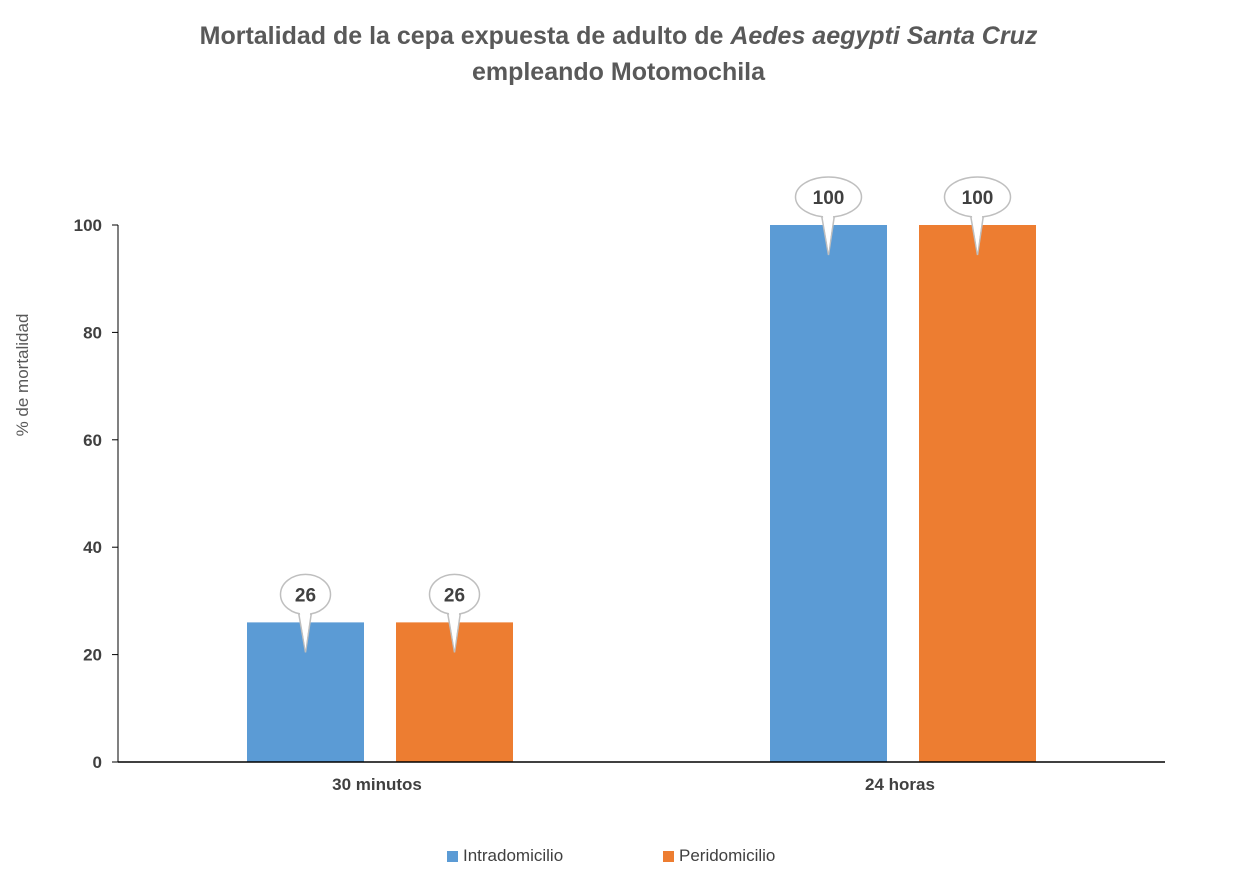 The width and height of the screenshot is (1237, 888). I want to click on y-axis-title: % de mortalidad, so click(22, 375).